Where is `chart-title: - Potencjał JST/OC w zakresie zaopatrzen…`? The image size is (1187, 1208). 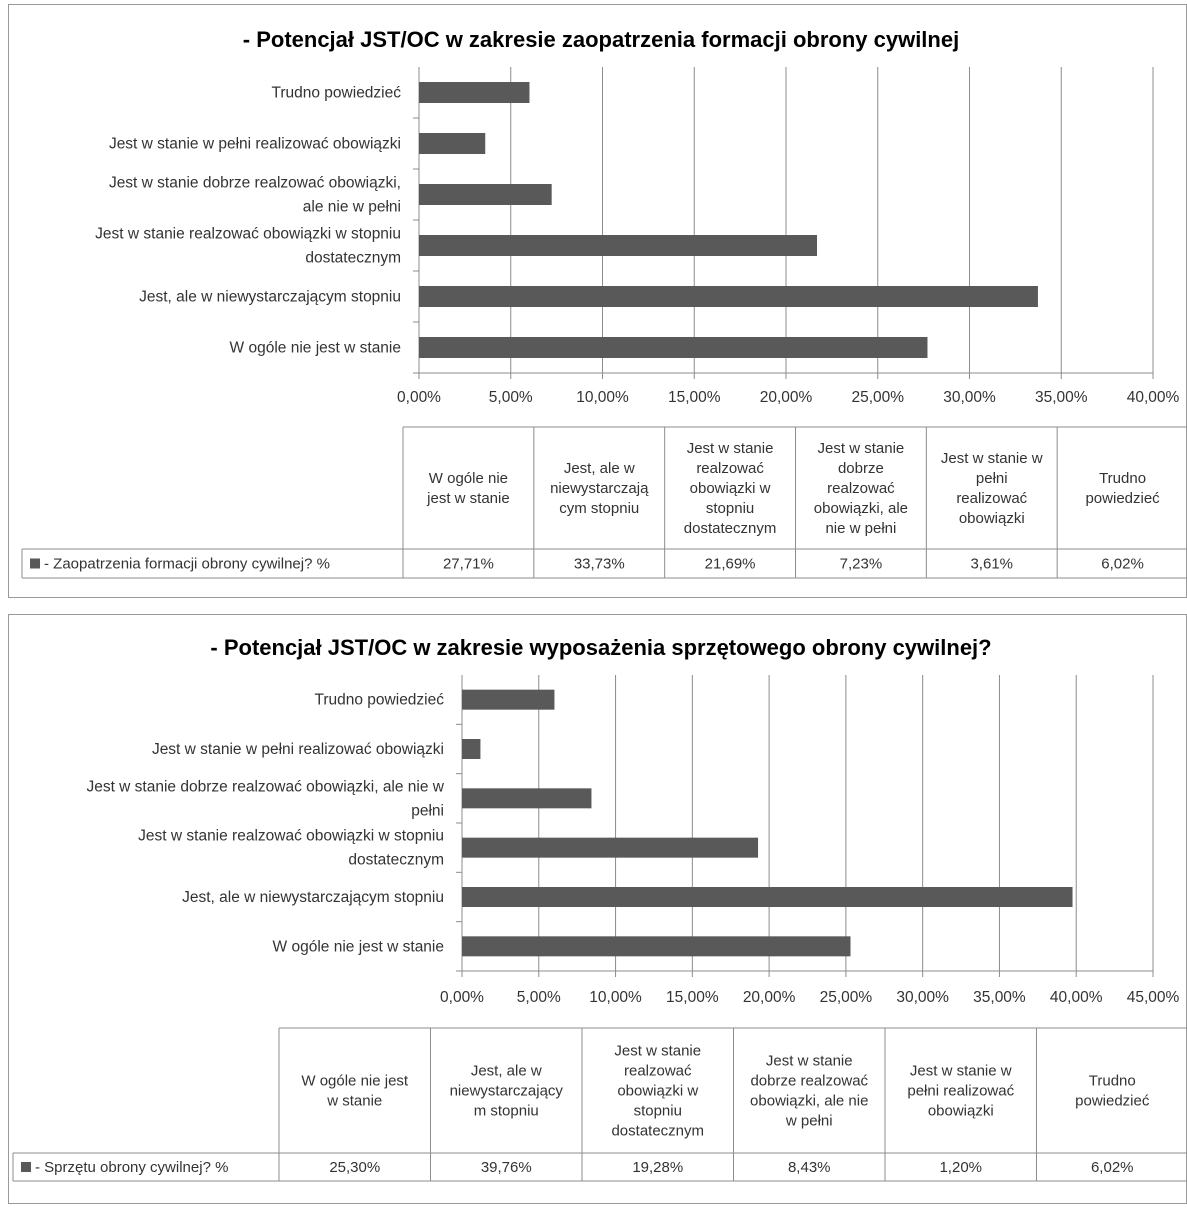 chart-title: - Potencjał JST/OC w zakresie zaopatrzen… is located at coordinates (601, 39).